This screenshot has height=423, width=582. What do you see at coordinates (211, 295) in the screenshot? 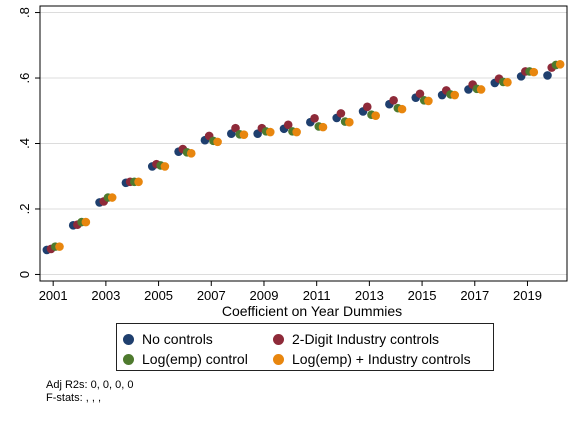
I see `x-tick-label: 2007` at bounding box center [211, 295].